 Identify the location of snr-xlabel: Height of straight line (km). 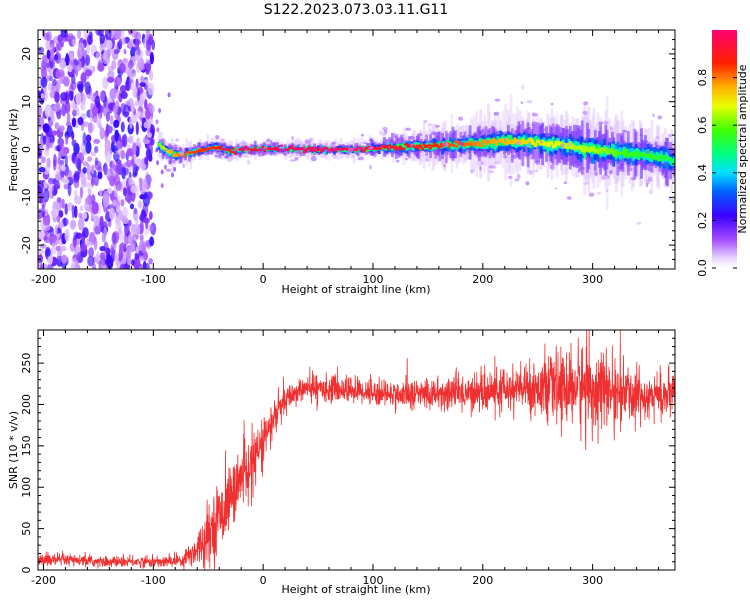
(355, 589).